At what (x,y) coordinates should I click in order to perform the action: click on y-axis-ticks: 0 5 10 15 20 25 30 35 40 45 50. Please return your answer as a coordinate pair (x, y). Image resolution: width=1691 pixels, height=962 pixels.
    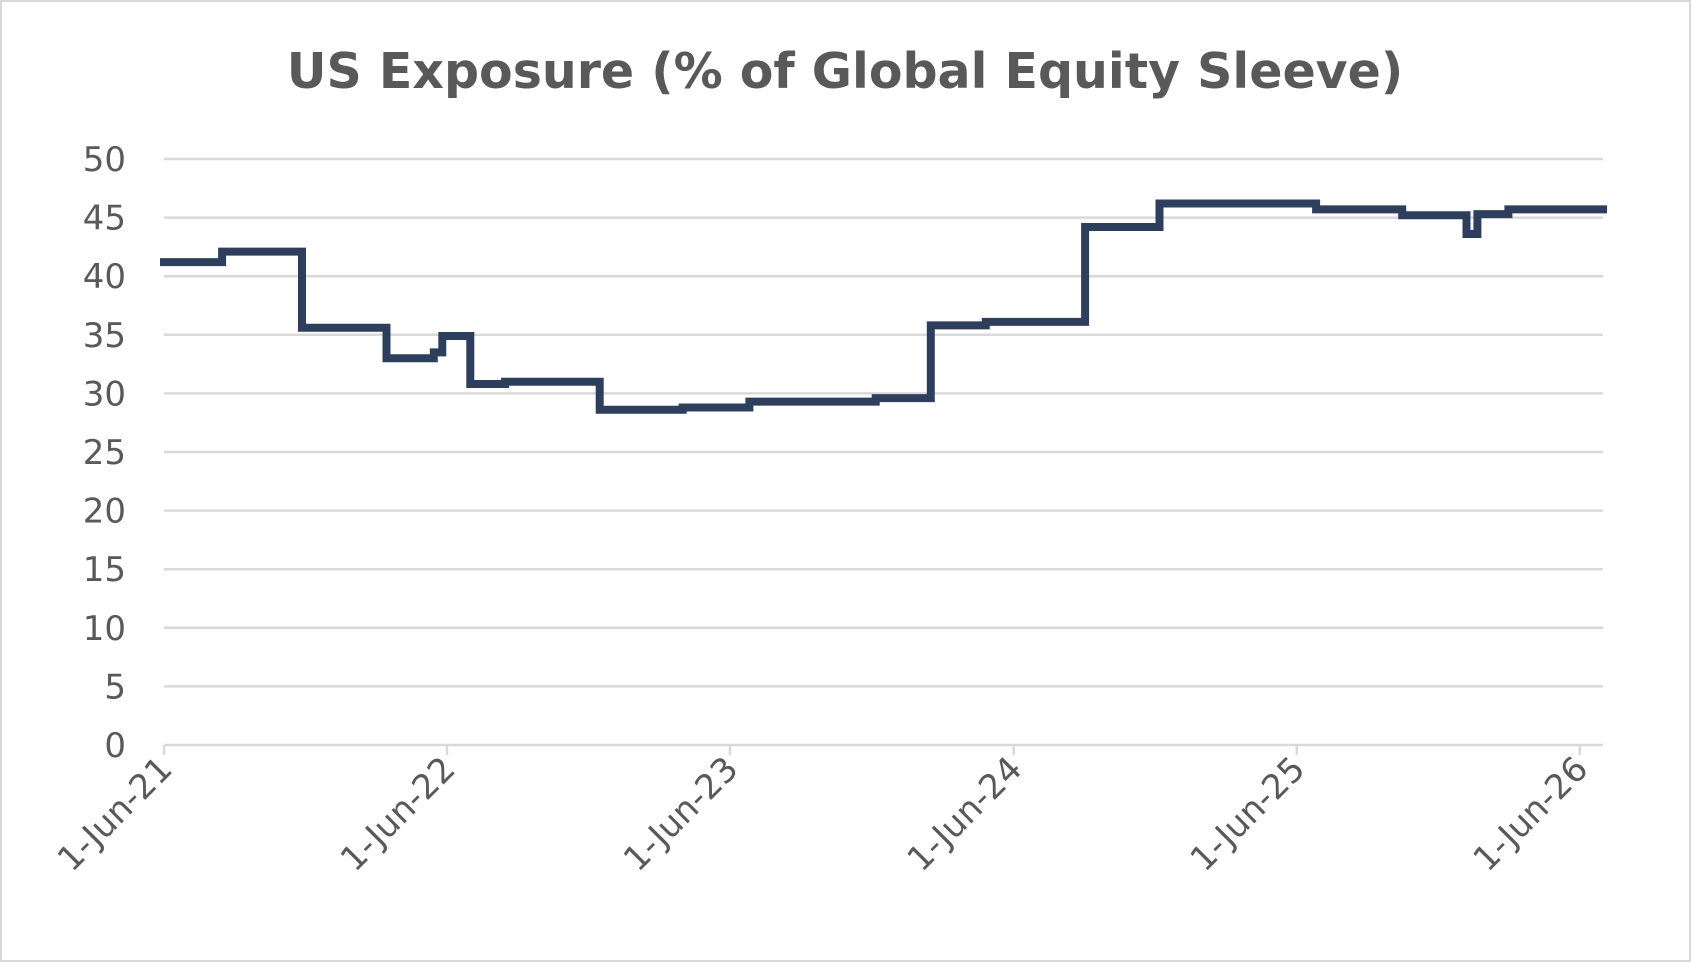
    Looking at the image, I should click on (104, 453).